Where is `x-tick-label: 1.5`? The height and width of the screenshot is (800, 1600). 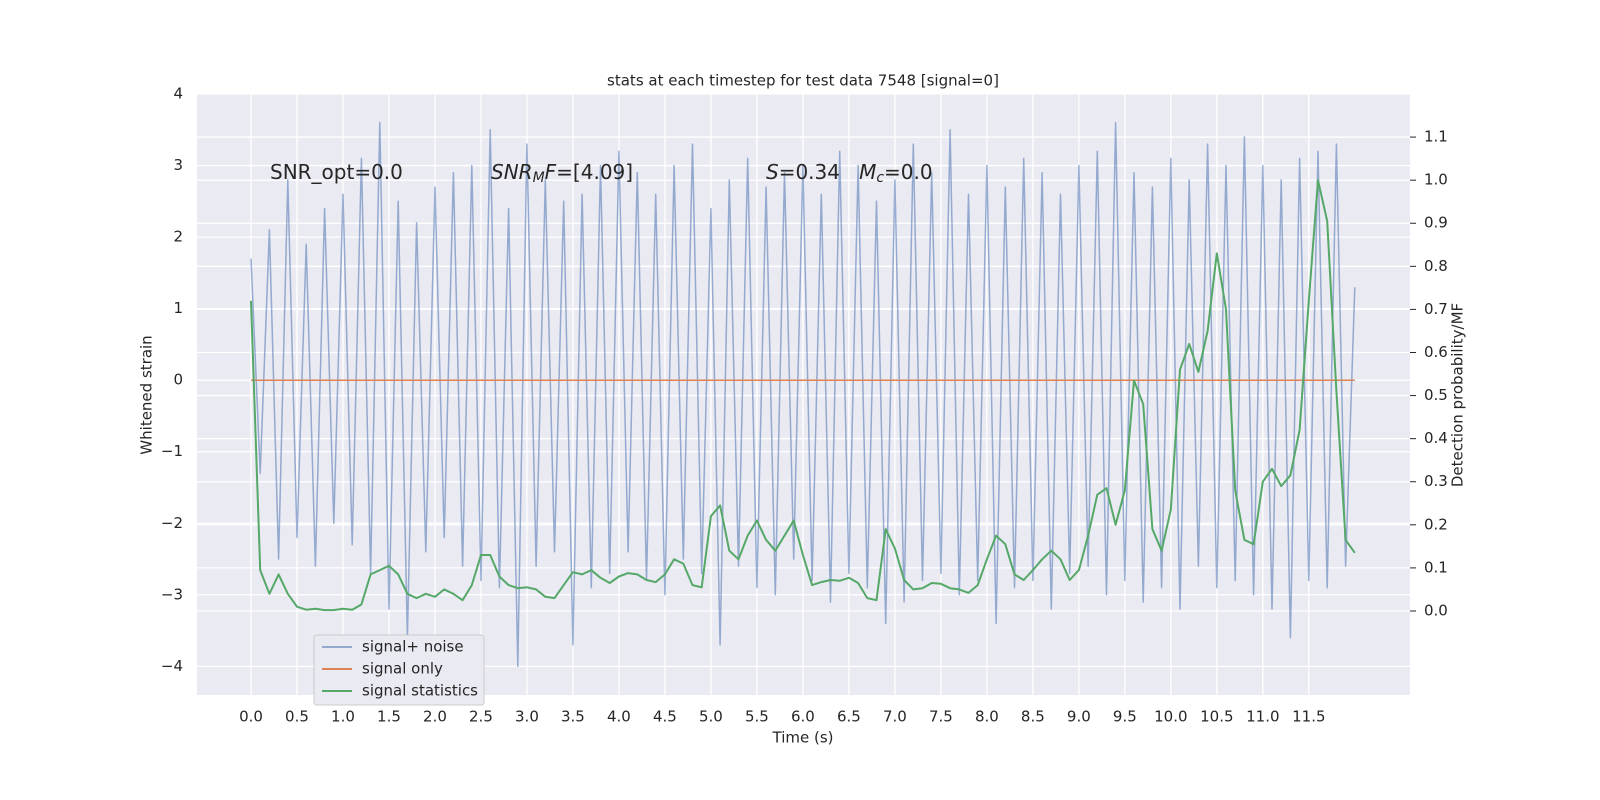
x-tick-label: 1.5 is located at coordinates (389, 717).